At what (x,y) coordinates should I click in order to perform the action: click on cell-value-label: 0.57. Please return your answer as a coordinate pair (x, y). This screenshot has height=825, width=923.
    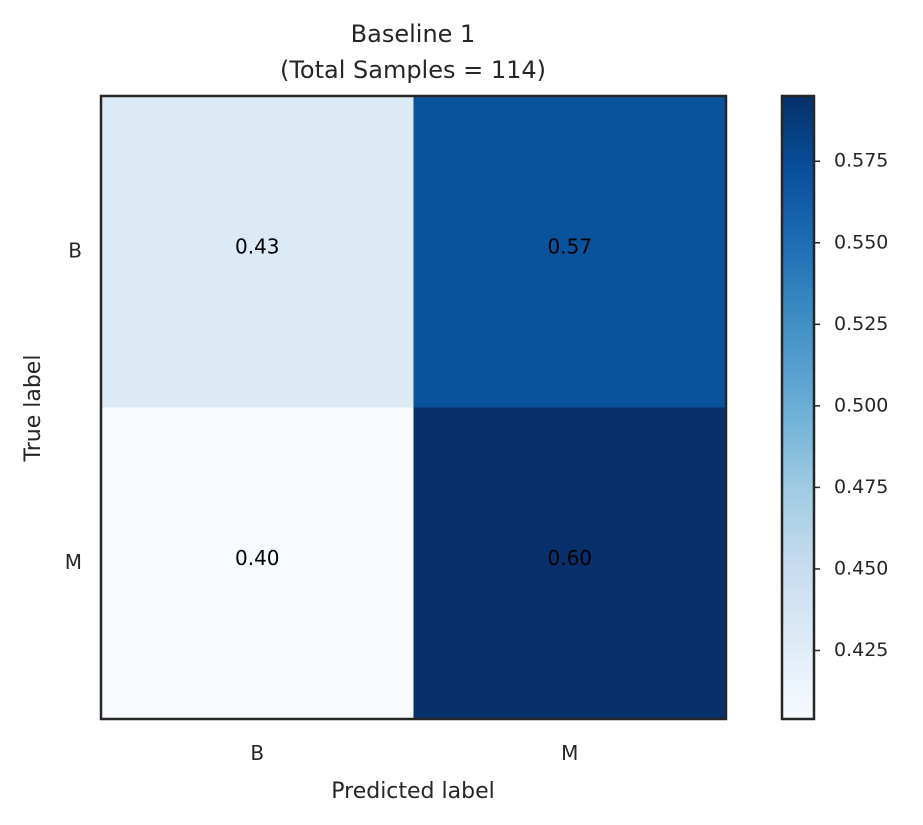
    Looking at the image, I should click on (569, 246).